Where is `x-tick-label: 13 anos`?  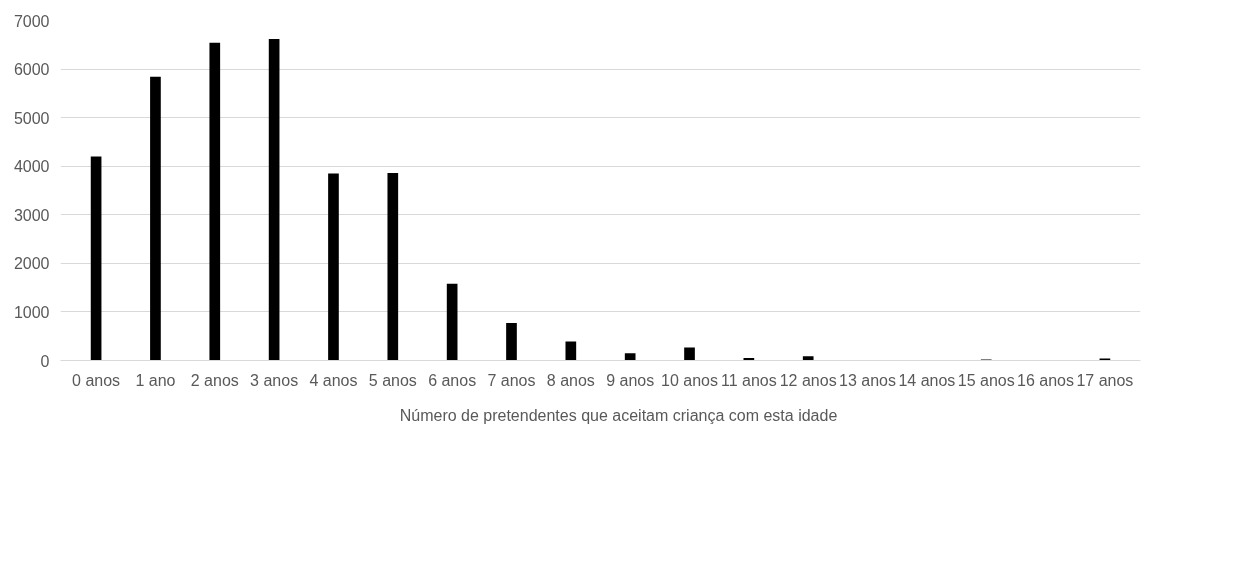
x-tick-label: 13 anos is located at coordinates (867, 380).